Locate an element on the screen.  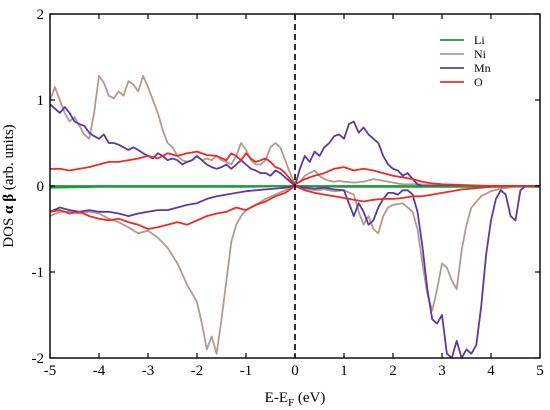
x-tick-label: 3 is located at coordinates (442, 371).